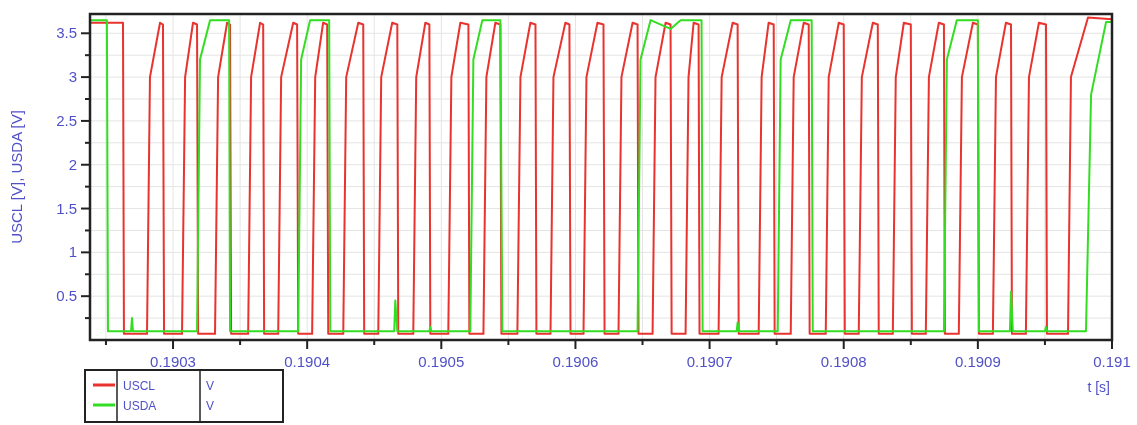 Image resolution: width=1137 pixels, height=425 pixels. What do you see at coordinates (66, 208) in the screenshot?
I see `y-tick-label: 1.5` at bounding box center [66, 208].